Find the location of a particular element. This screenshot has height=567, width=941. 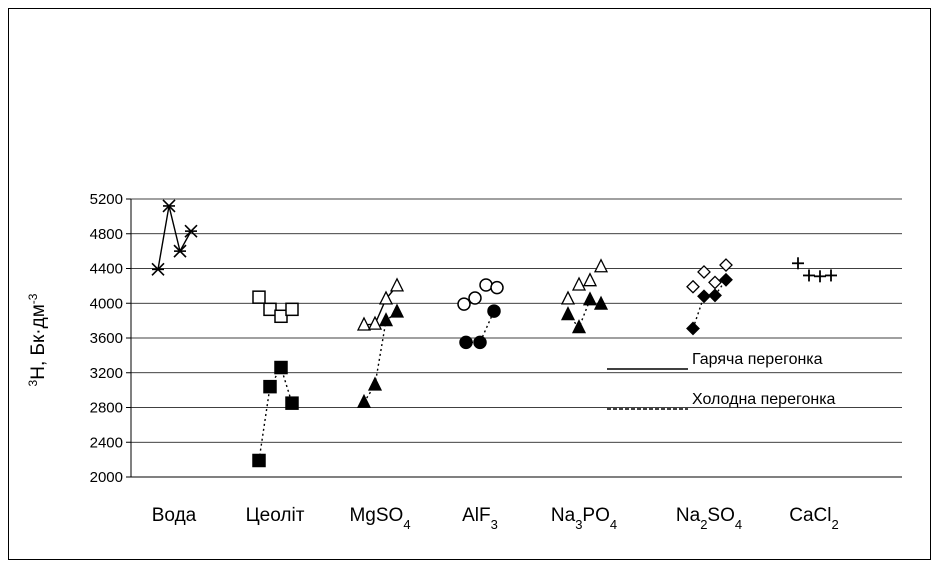

y-axis-label-base: H, Бк·дм is located at coordinates (38, 342).